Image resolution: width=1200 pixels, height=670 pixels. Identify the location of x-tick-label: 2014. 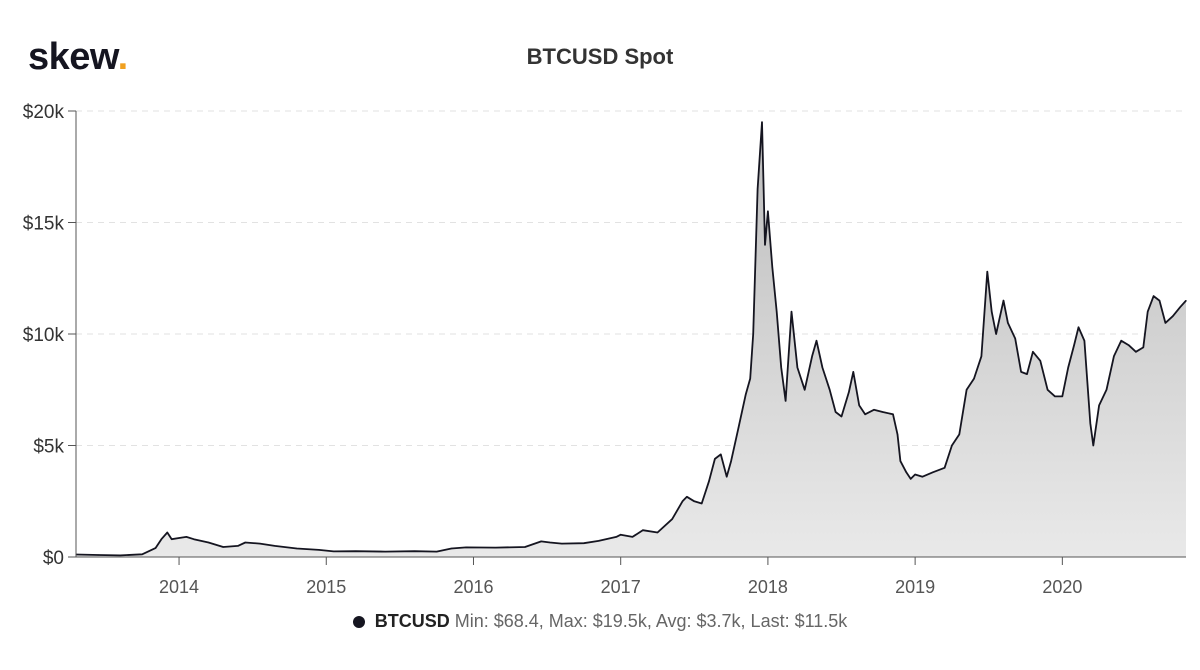
(179, 587).